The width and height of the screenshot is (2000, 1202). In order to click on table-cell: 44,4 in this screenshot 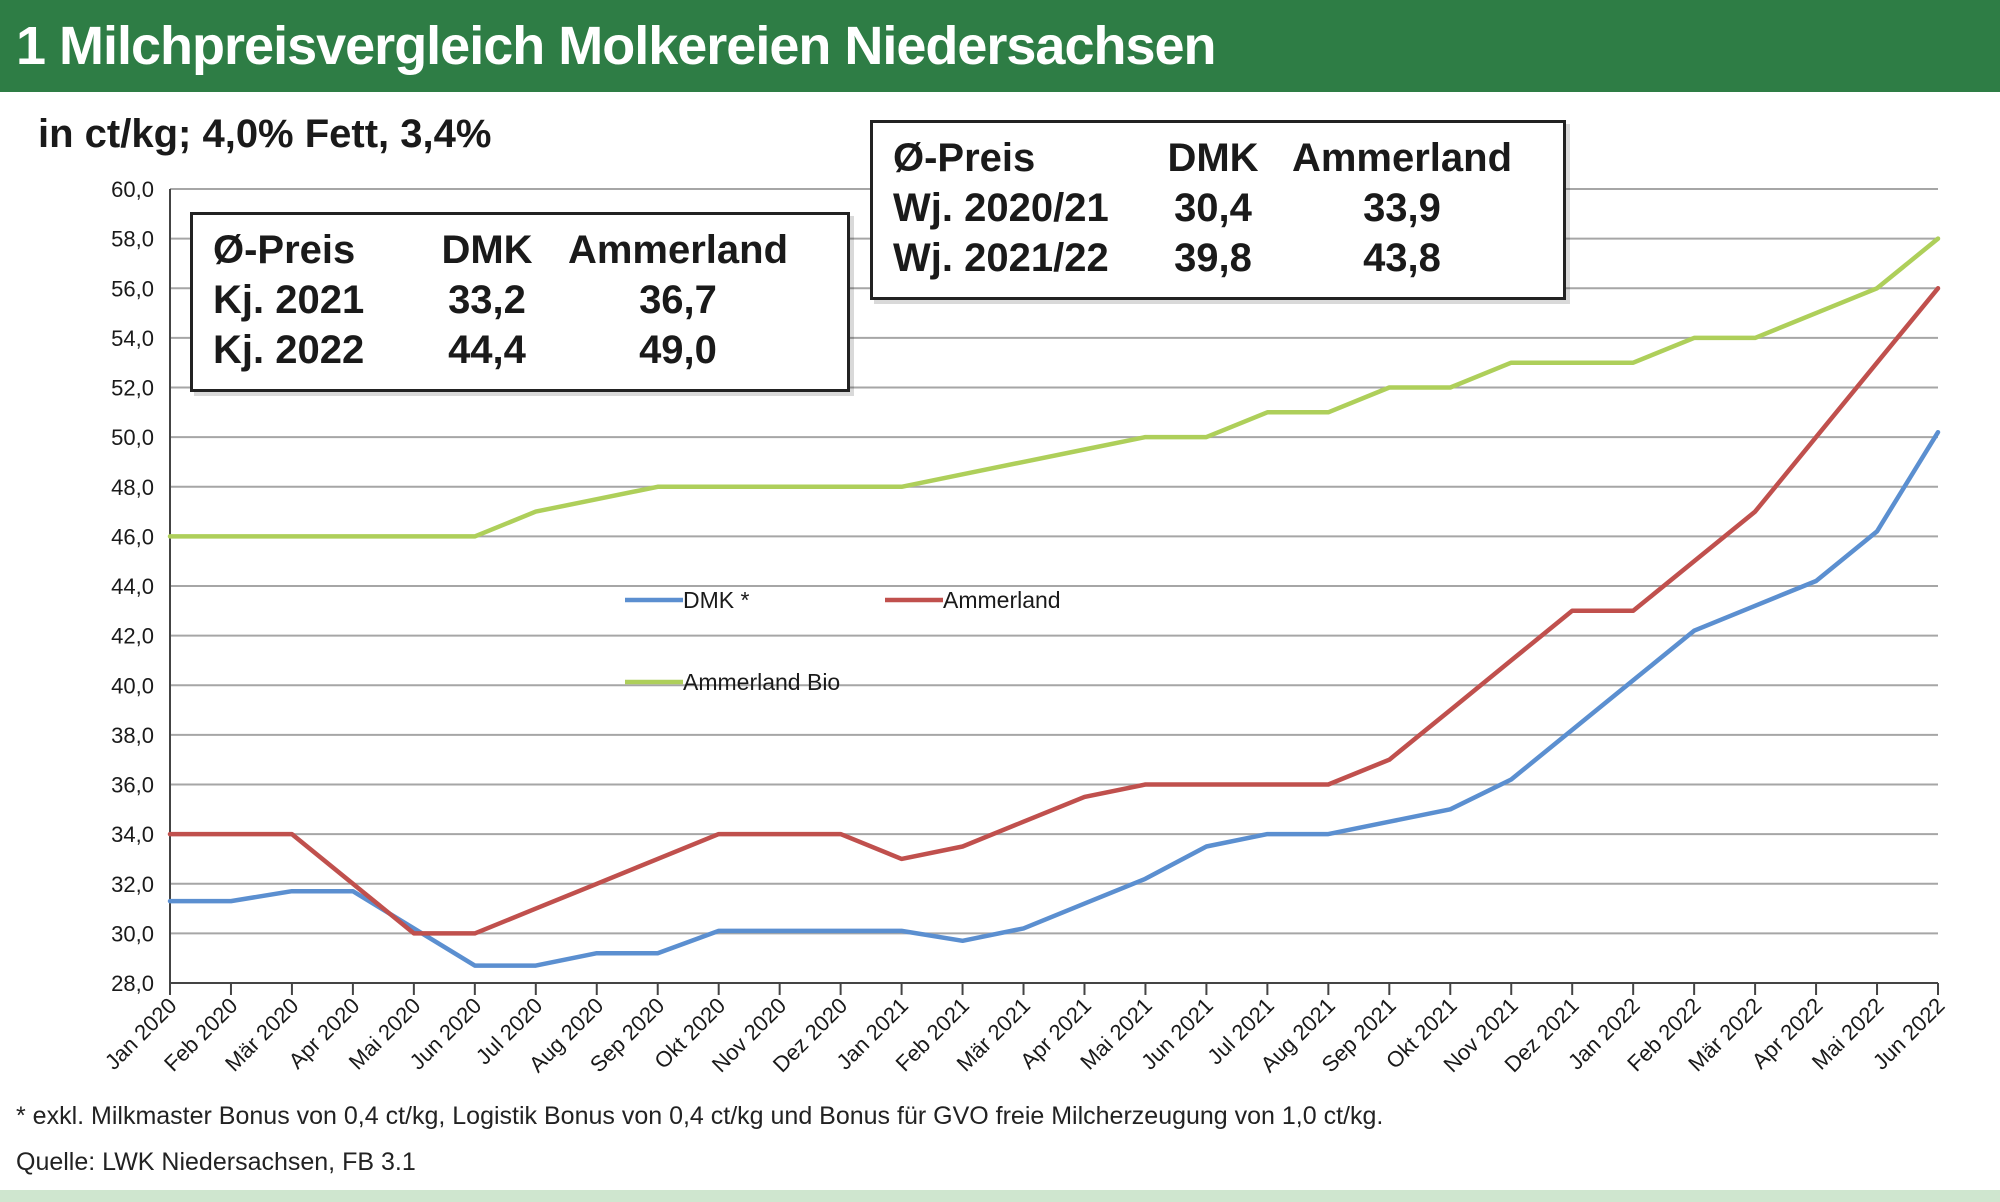, I will do `click(487, 350)`.